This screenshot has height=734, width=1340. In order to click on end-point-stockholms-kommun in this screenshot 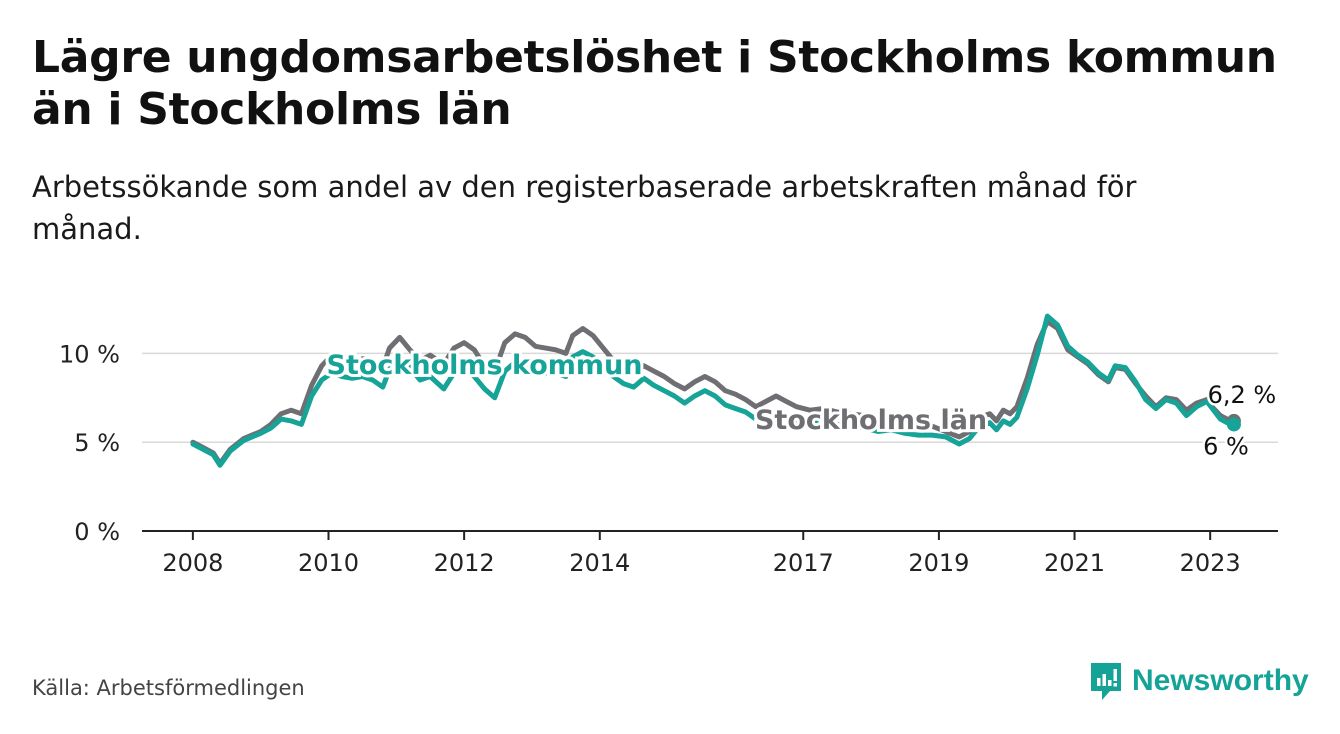, I will do `click(1233, 424)`.